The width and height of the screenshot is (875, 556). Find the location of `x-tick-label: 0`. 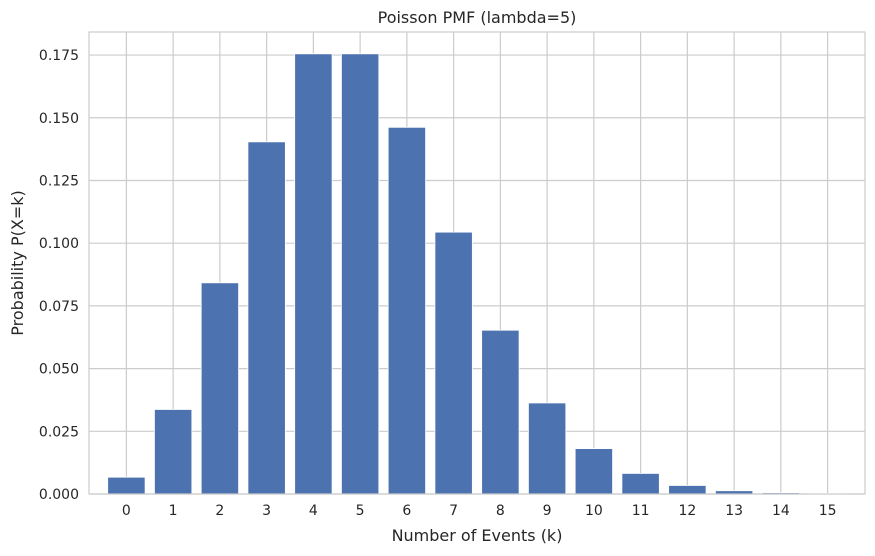

x-tick-label: 0 is located at coordinates (126, 511).